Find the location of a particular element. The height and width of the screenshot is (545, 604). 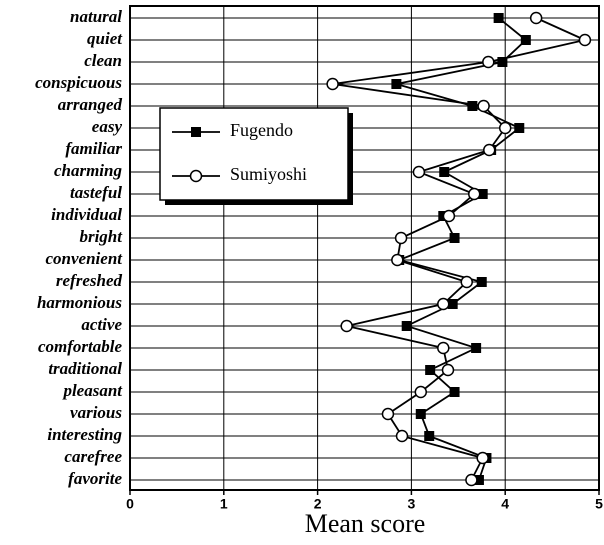

x-tick-label: 0 is located at coordinates (130, 504).